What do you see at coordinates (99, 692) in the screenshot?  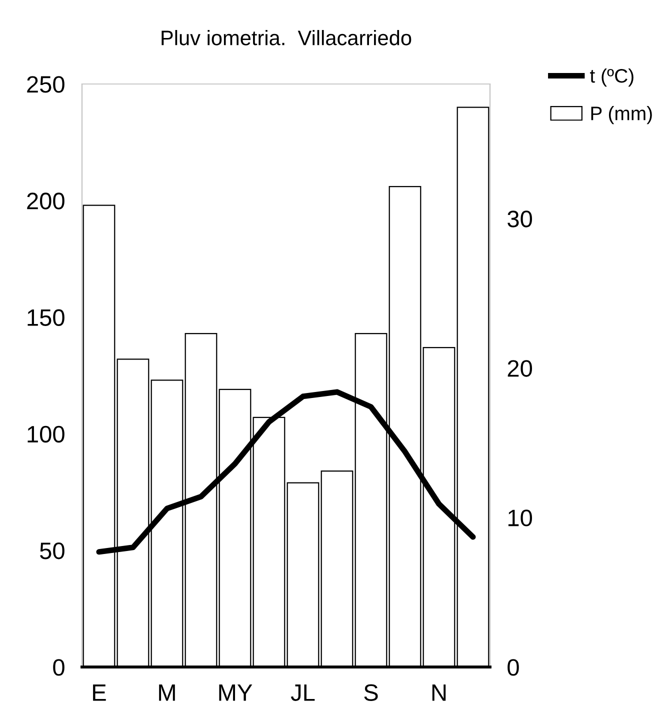 I see `x-tick-label: E` at bounding box center [99, 692].